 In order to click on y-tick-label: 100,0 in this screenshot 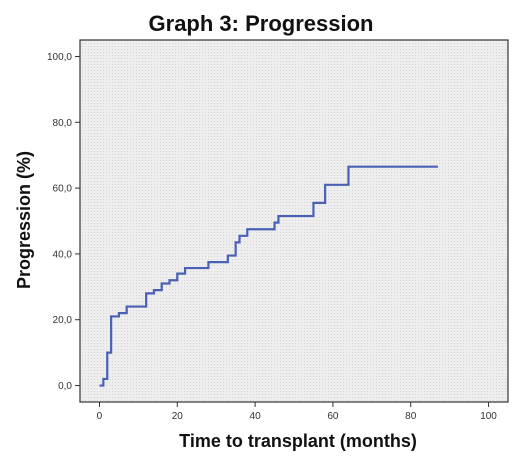, I will do `click(59, 57)`.